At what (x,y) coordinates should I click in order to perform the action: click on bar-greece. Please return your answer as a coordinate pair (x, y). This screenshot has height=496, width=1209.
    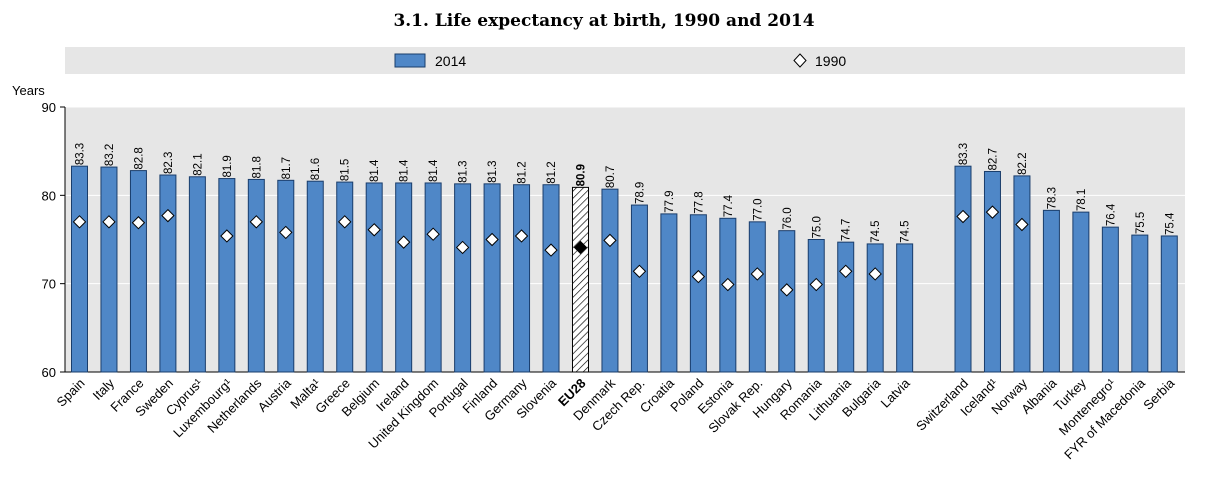
    Looking at the image, I should click on (345, 277).